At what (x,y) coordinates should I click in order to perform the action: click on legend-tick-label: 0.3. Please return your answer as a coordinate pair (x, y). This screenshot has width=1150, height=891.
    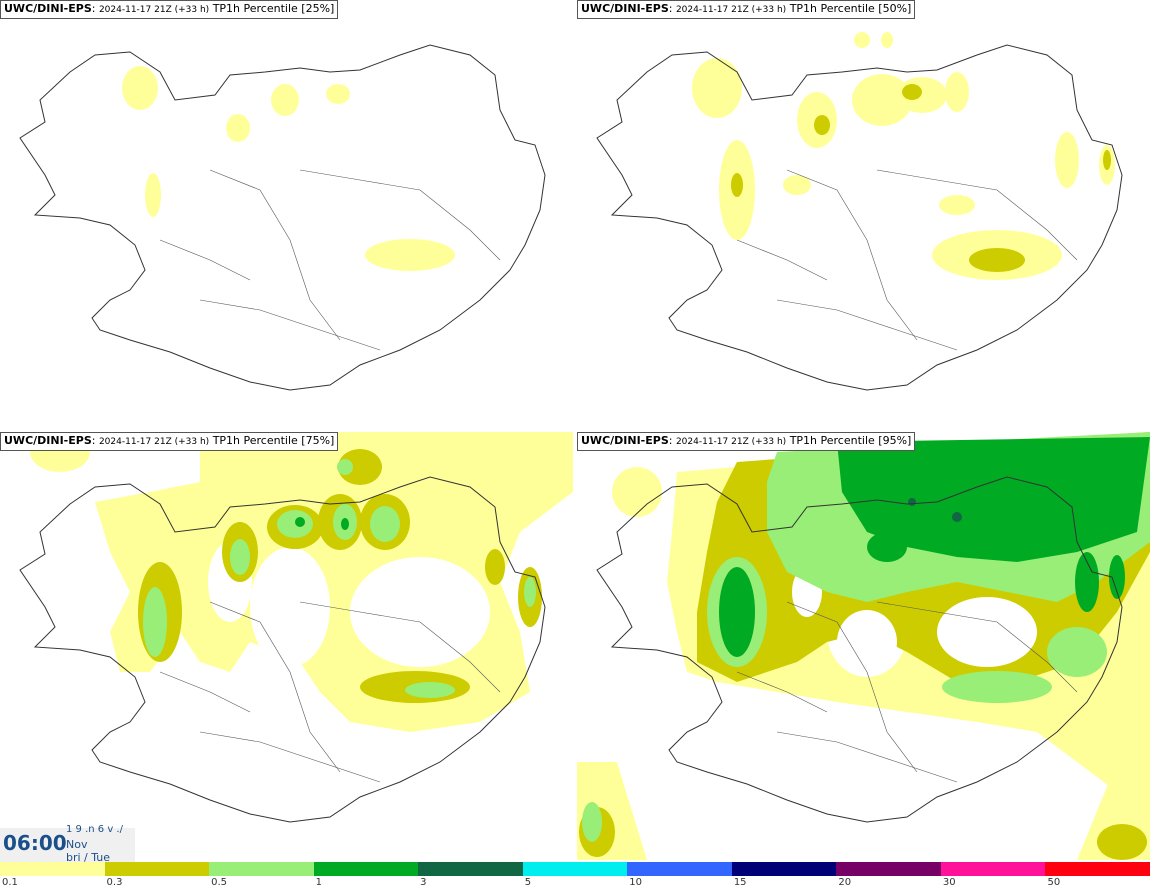
    Looking at the image, I should click on (114, 882).